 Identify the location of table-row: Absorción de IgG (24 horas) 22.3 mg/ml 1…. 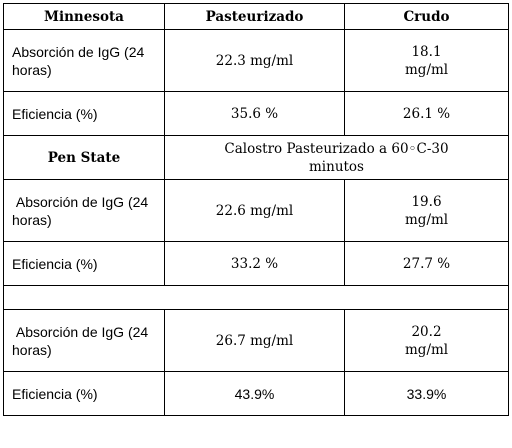
(256, 60).